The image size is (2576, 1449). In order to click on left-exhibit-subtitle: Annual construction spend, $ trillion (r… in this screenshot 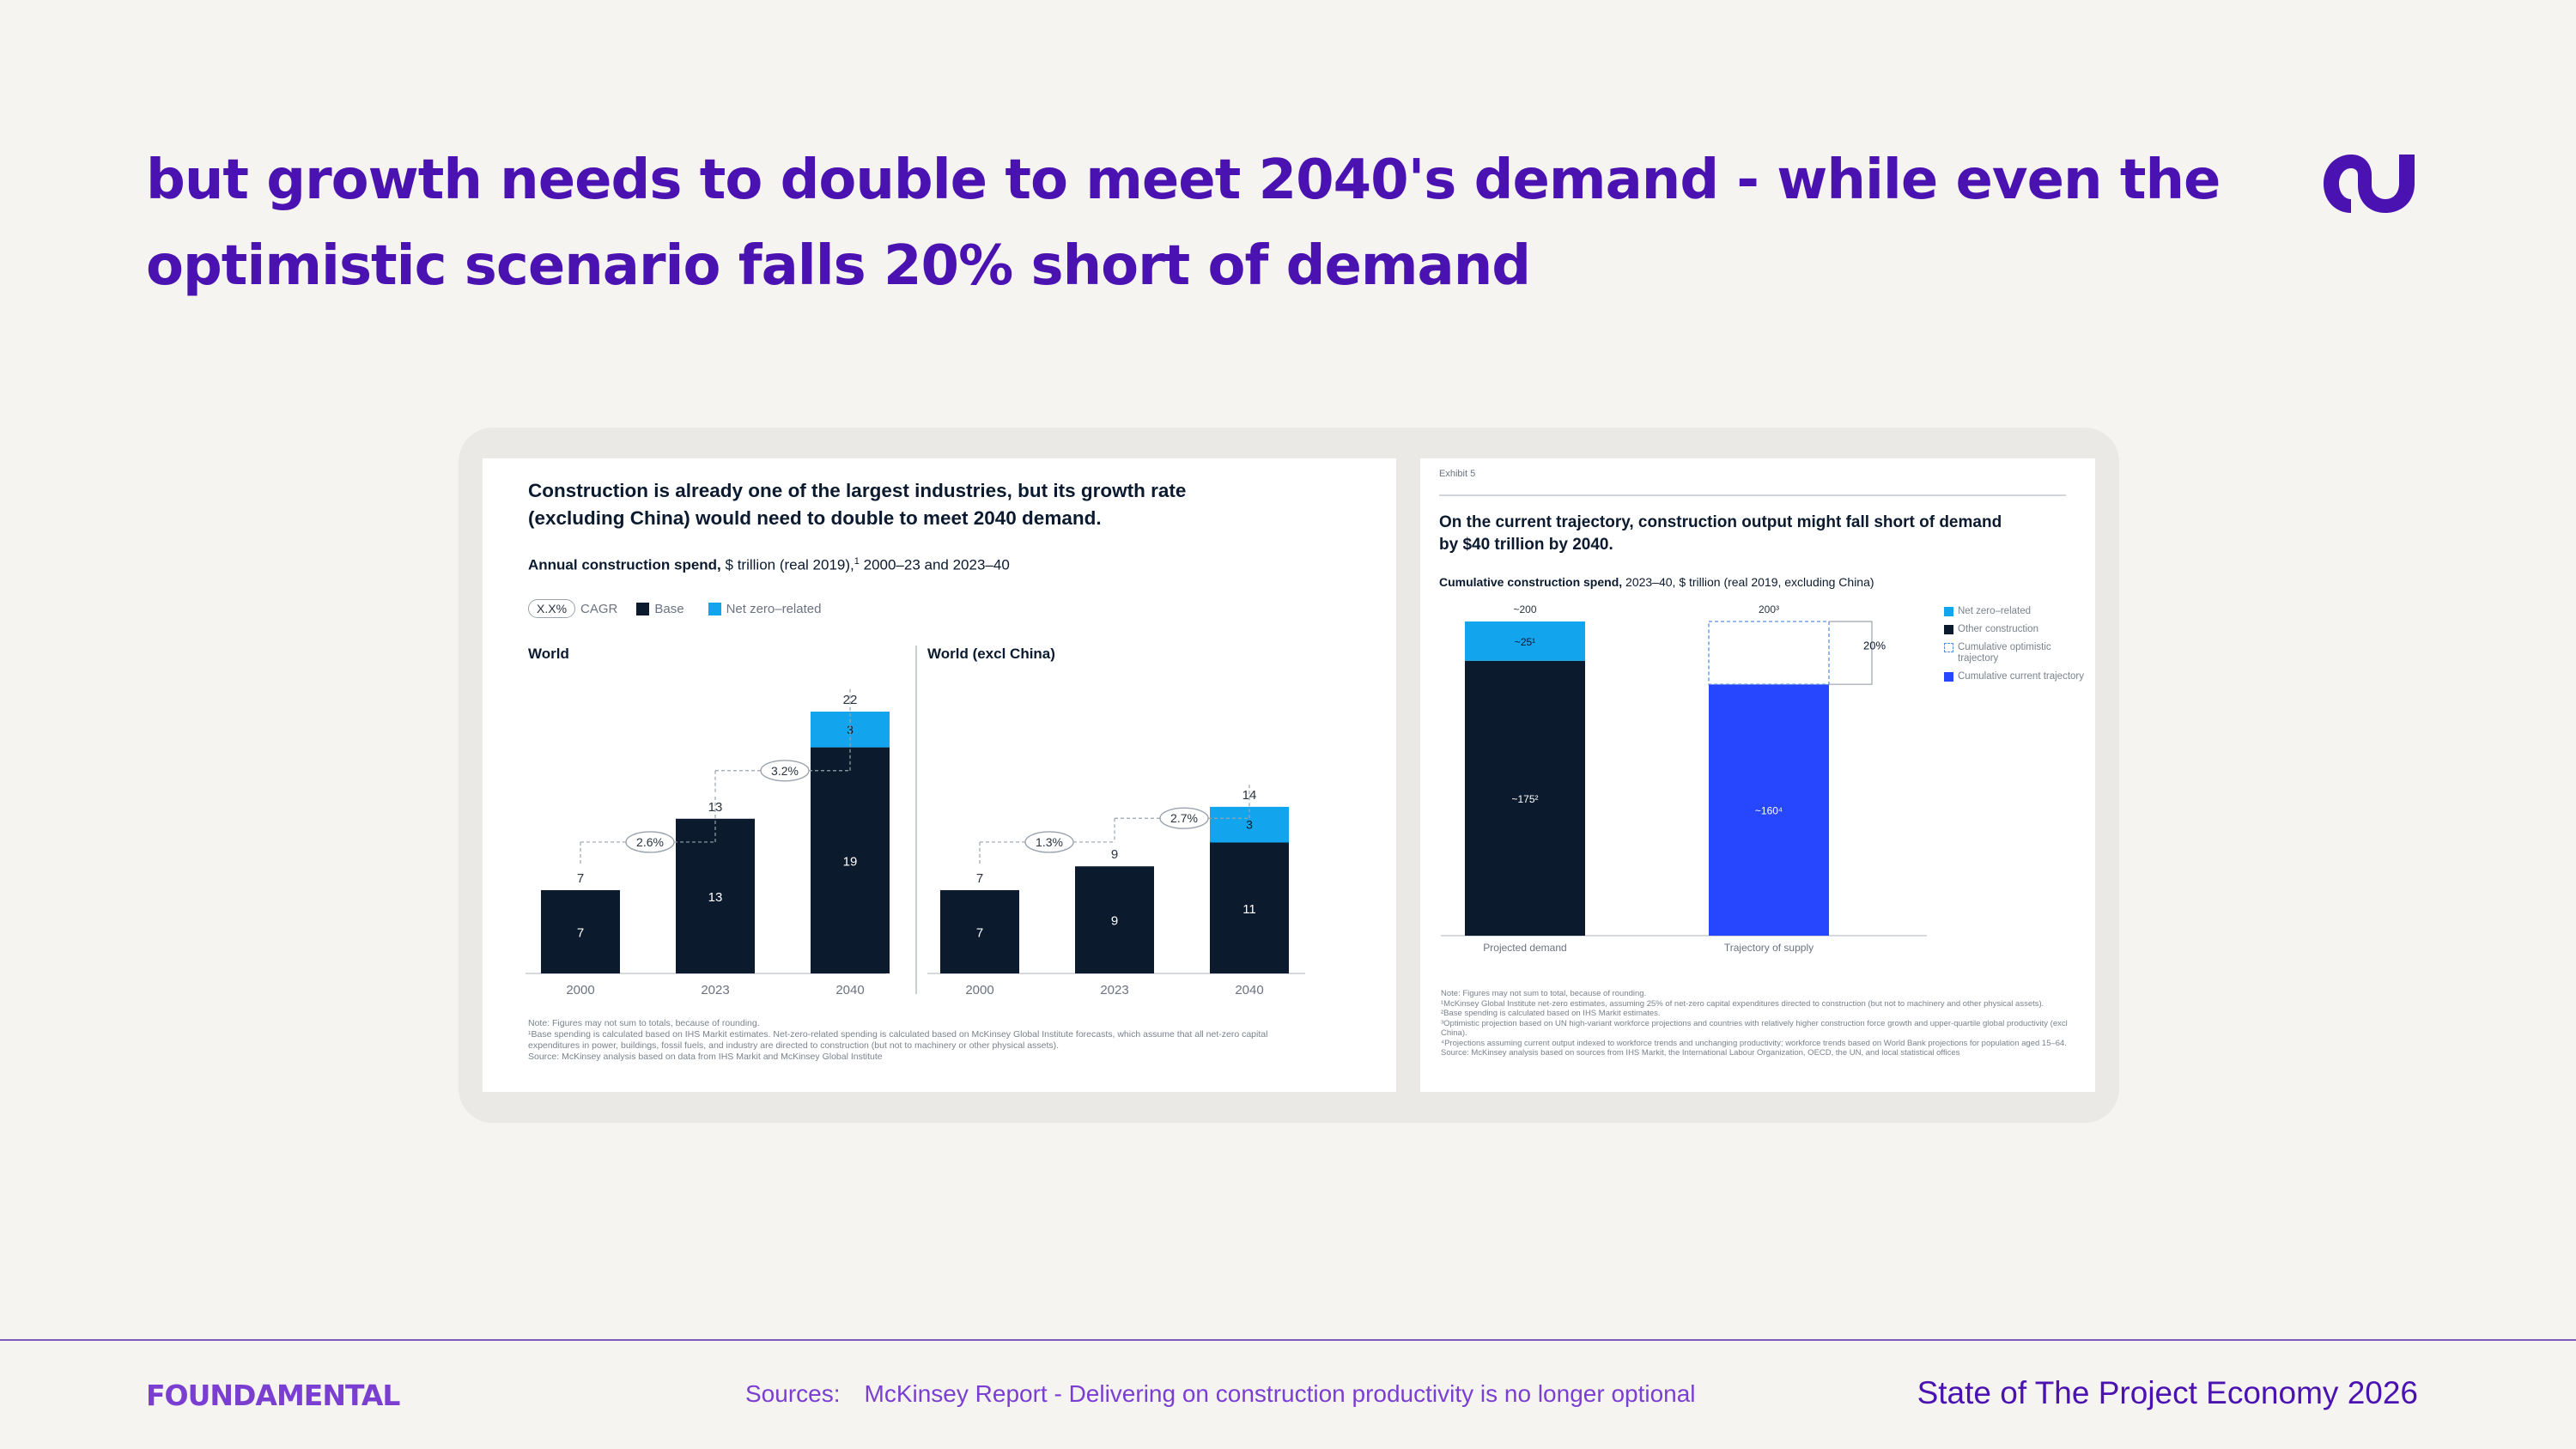, I will do `click(769, 565)`.